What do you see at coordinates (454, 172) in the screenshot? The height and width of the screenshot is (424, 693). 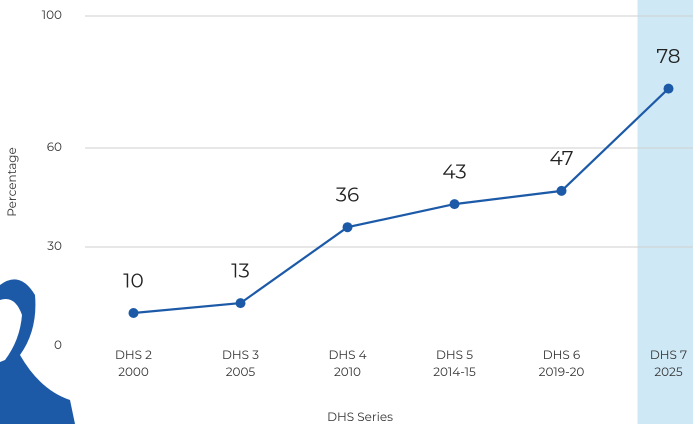 I see `data-label: 43` at bounding box center [454, 172].